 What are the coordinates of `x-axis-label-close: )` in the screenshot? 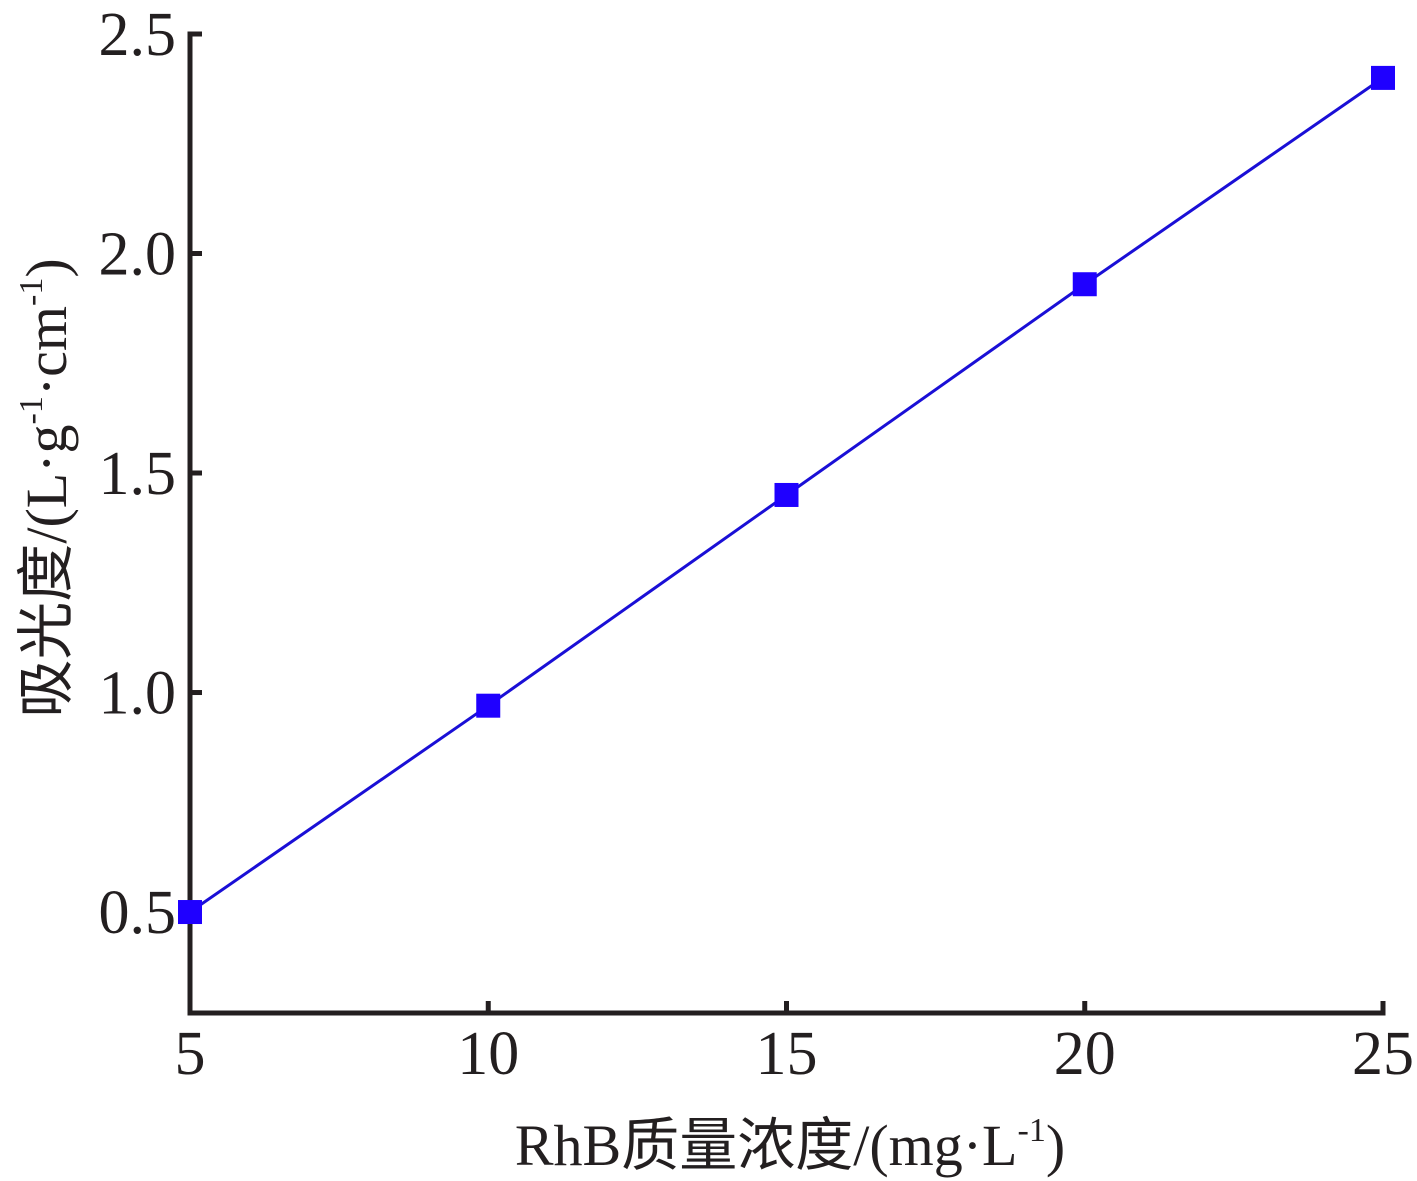 It's located at (1055, 1145).